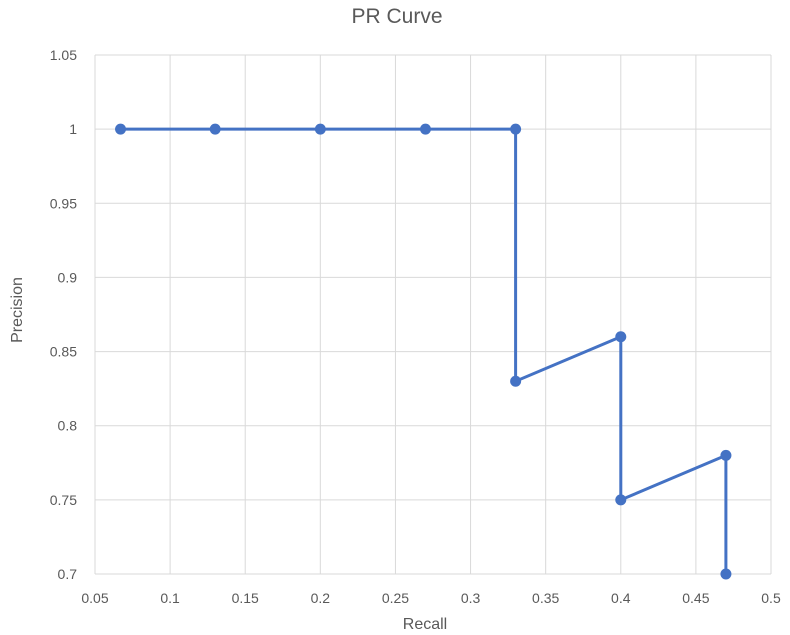 The width and height of the screenshot is (790, 635). Describe the element at coordinates (545, 598) in the screenshot. I see `x-tick-label: 0.35` at that location.